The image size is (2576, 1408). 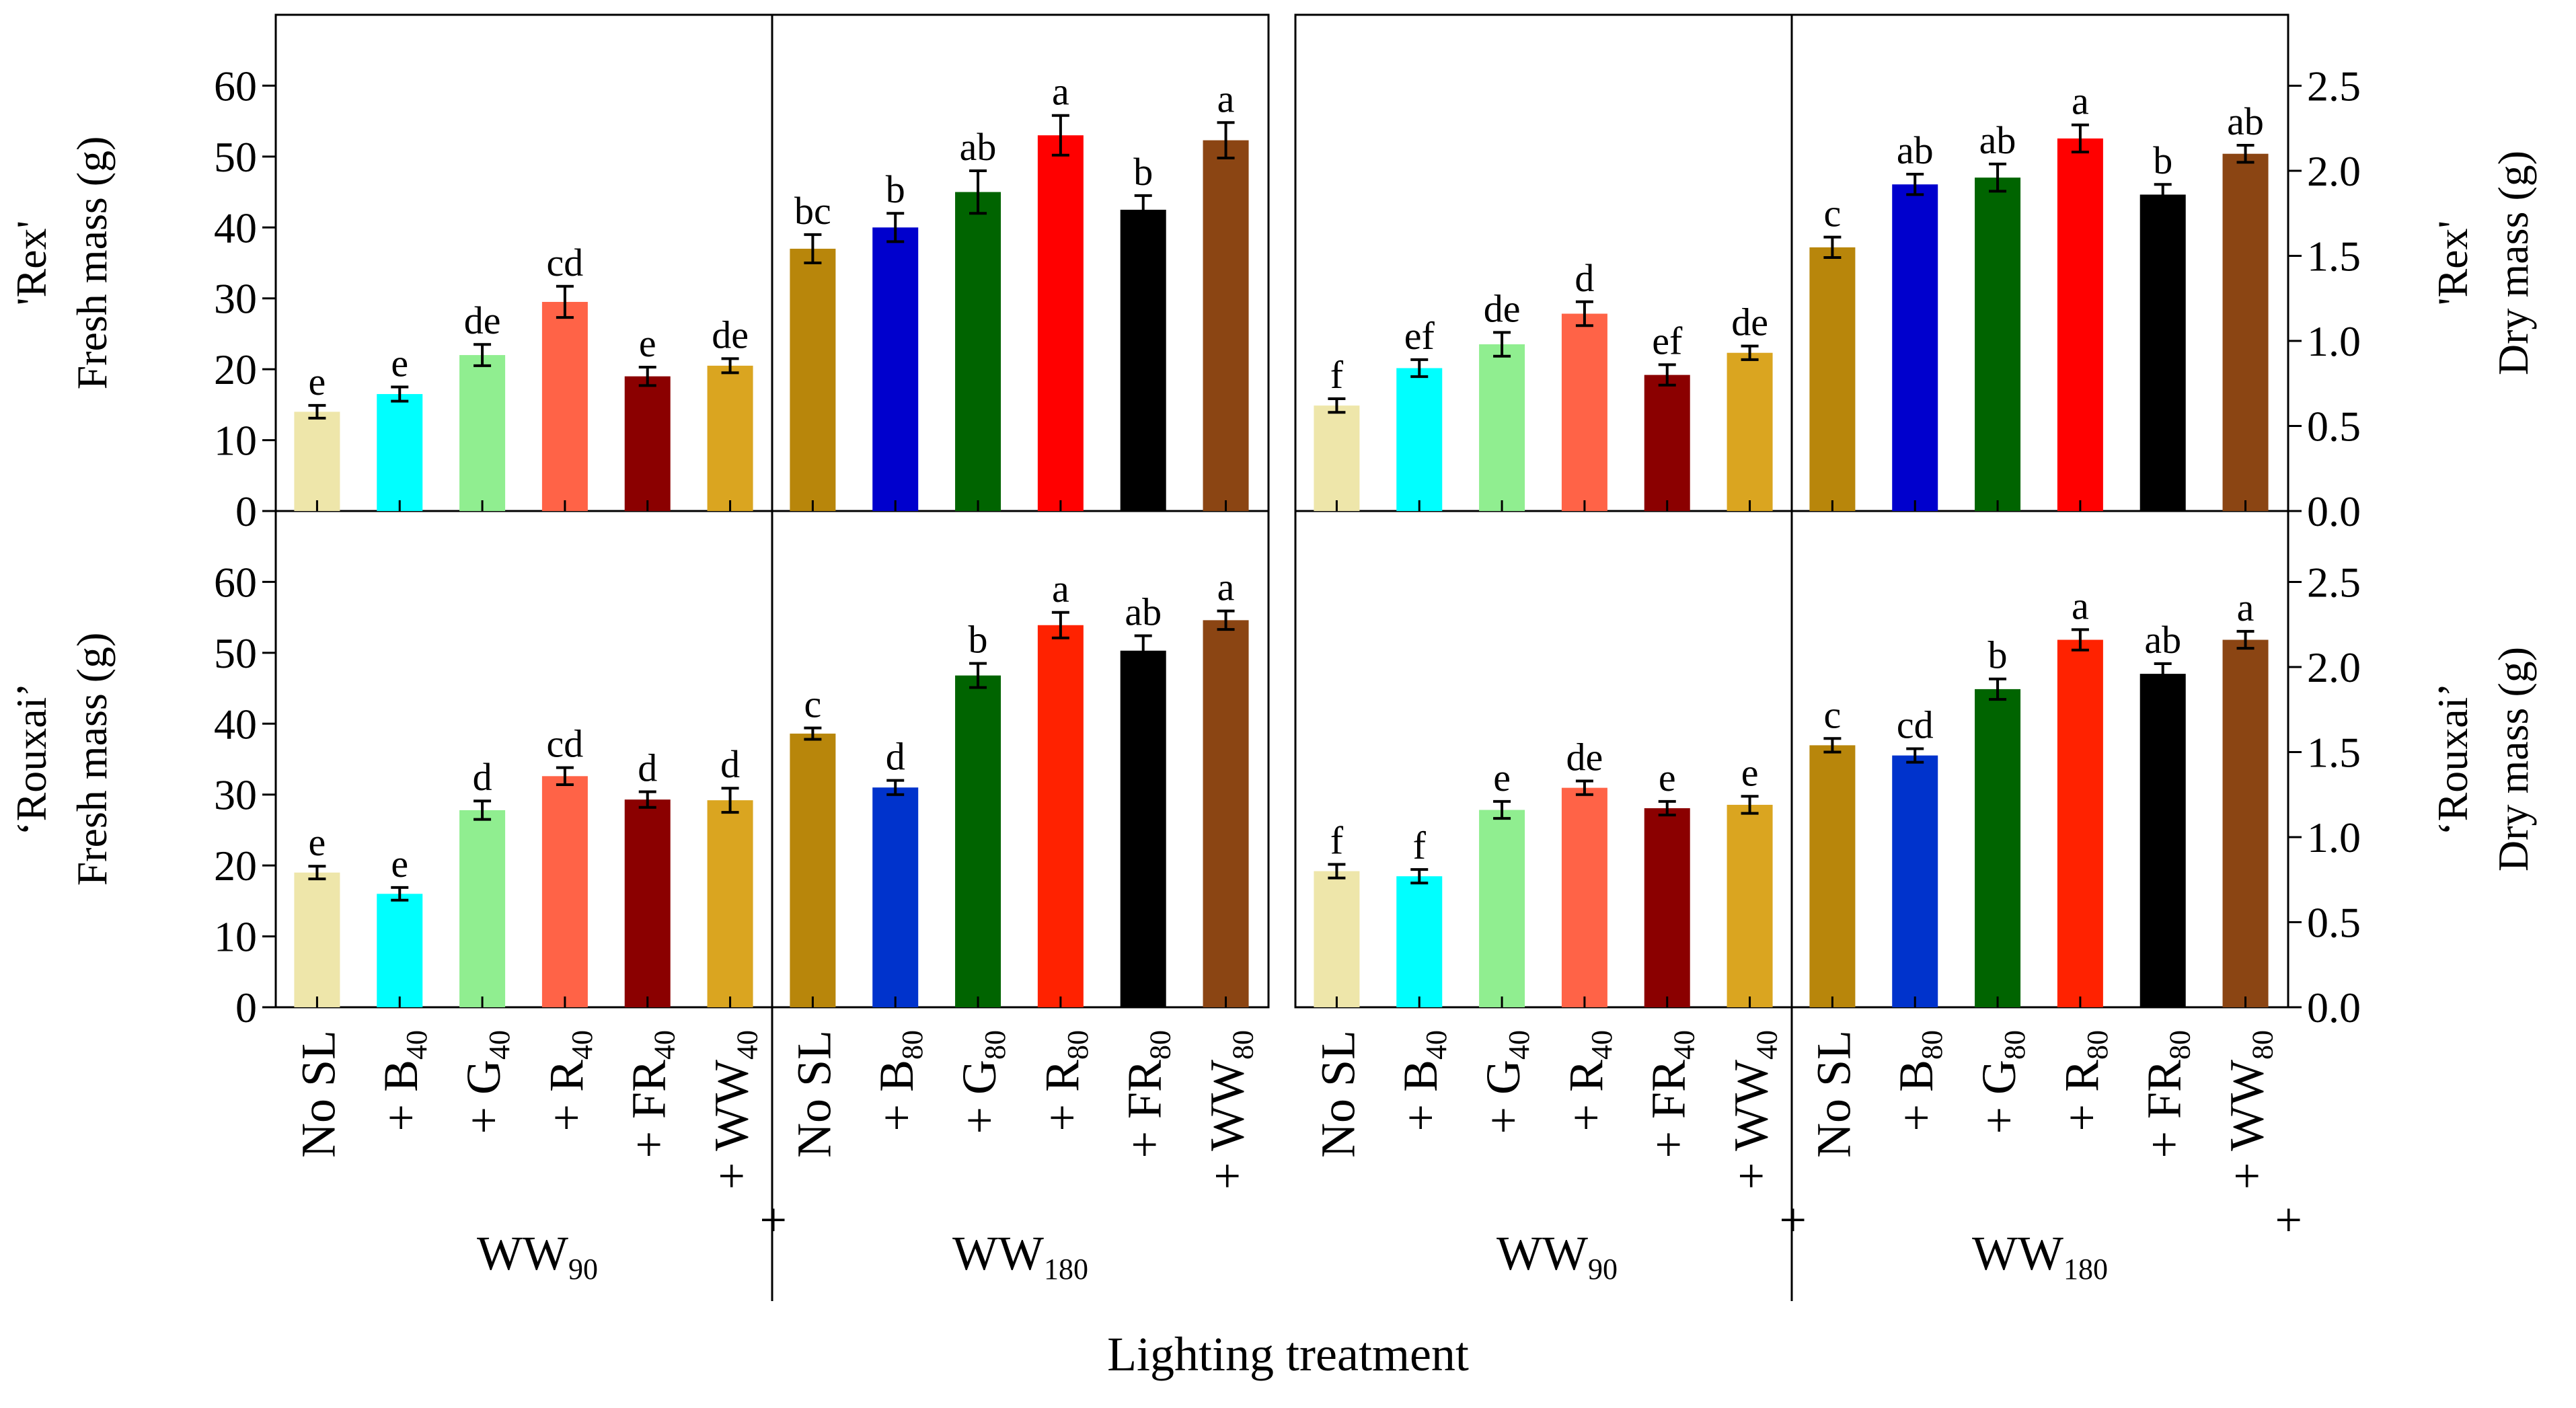 What do you see at coordinates (2334, 753) in the screenshot?
I see `y-tick-label: 1.5` at bounding box center [2334, 753].